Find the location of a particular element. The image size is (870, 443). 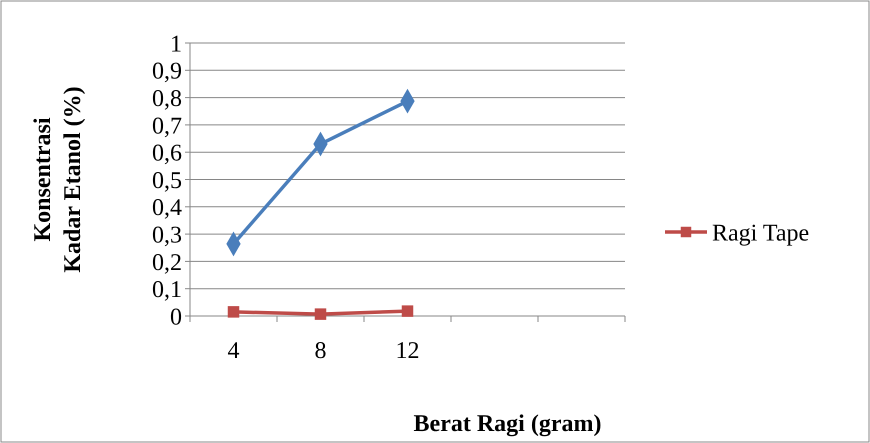

y-tick-label: 1 is located at coordinates (176, 44).